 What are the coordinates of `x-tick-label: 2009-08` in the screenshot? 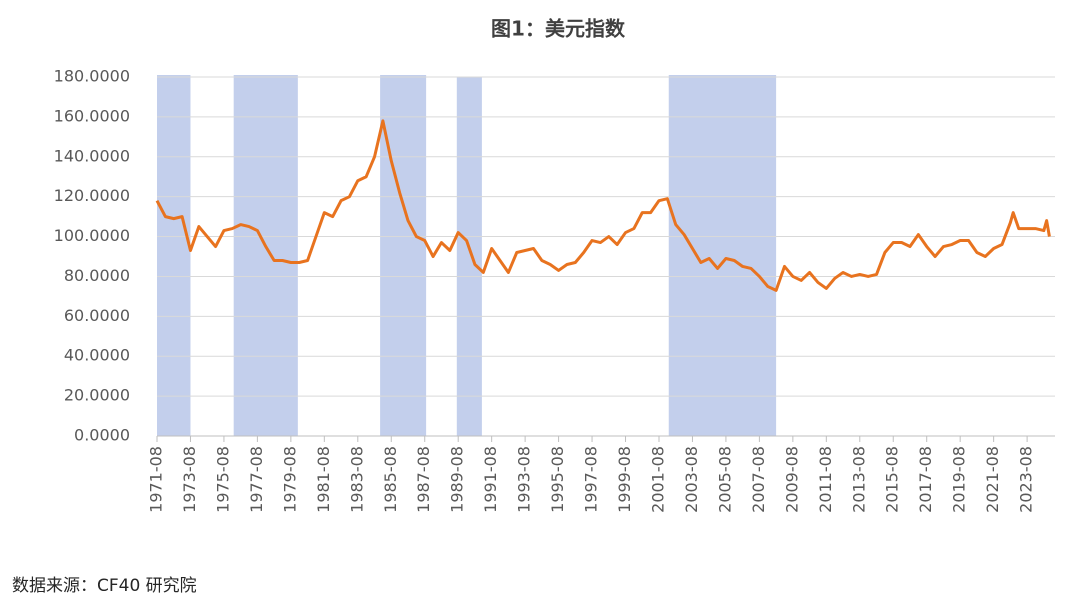 It's located at (791, 479).